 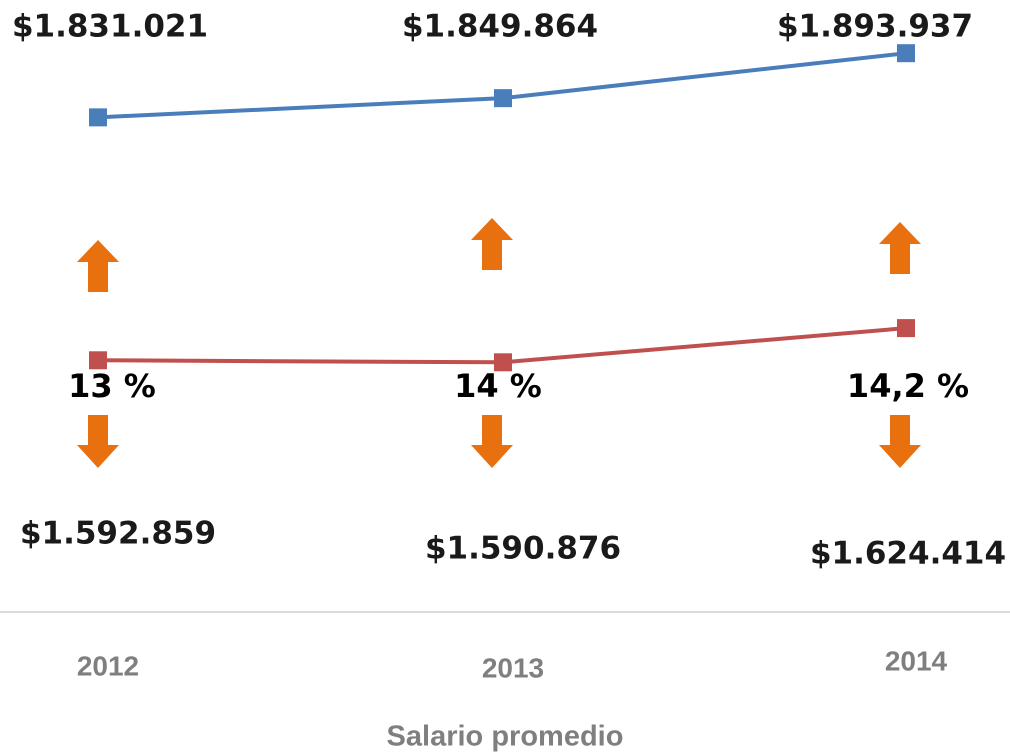 What do you see at coordinates (110, 27) in the screenshot?
I see `data-label: $1.831.021` at bounding box center [110, 27].